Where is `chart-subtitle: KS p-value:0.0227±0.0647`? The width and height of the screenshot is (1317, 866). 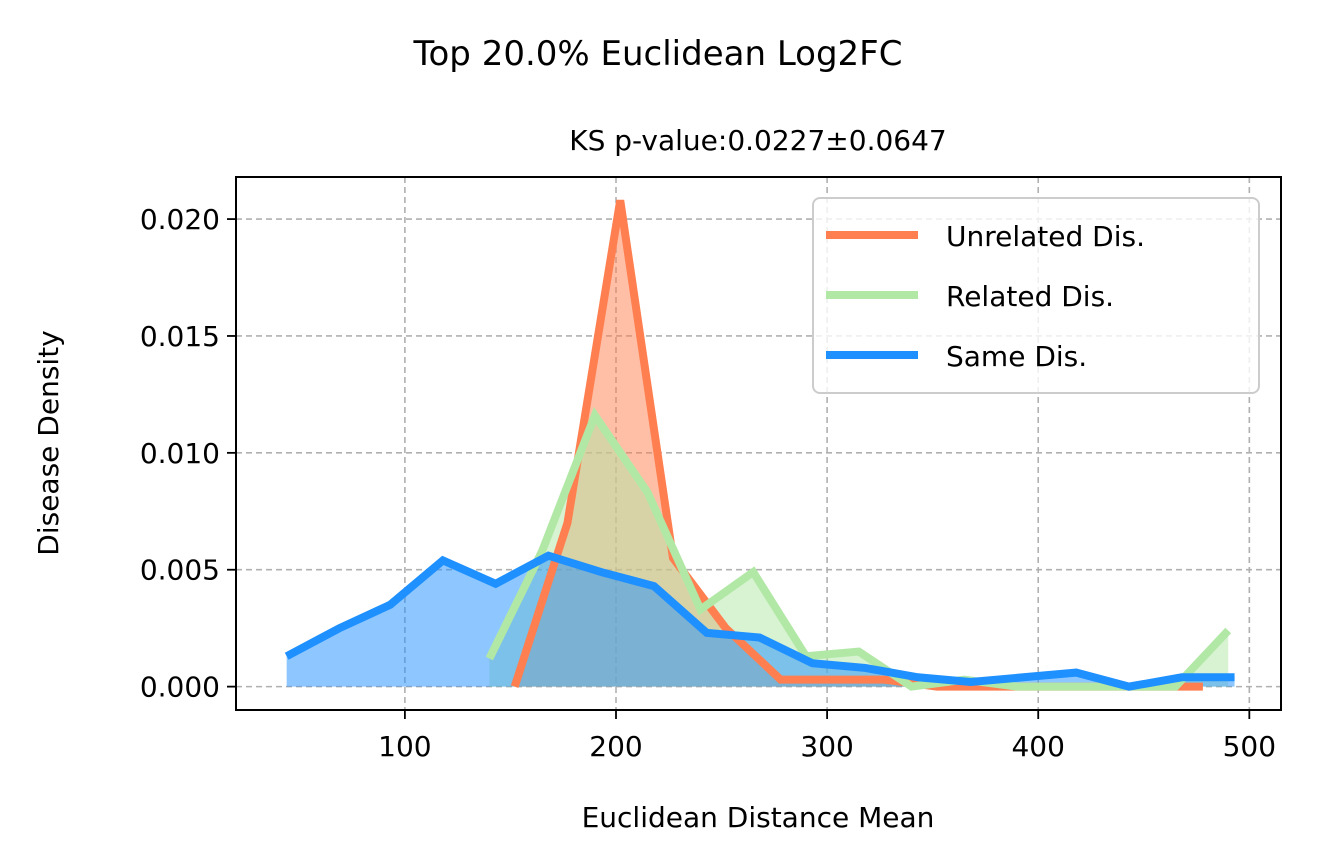
chart-subtitle: KS p-value:0.0227±0.0647 is located at coordinates (757, 140).